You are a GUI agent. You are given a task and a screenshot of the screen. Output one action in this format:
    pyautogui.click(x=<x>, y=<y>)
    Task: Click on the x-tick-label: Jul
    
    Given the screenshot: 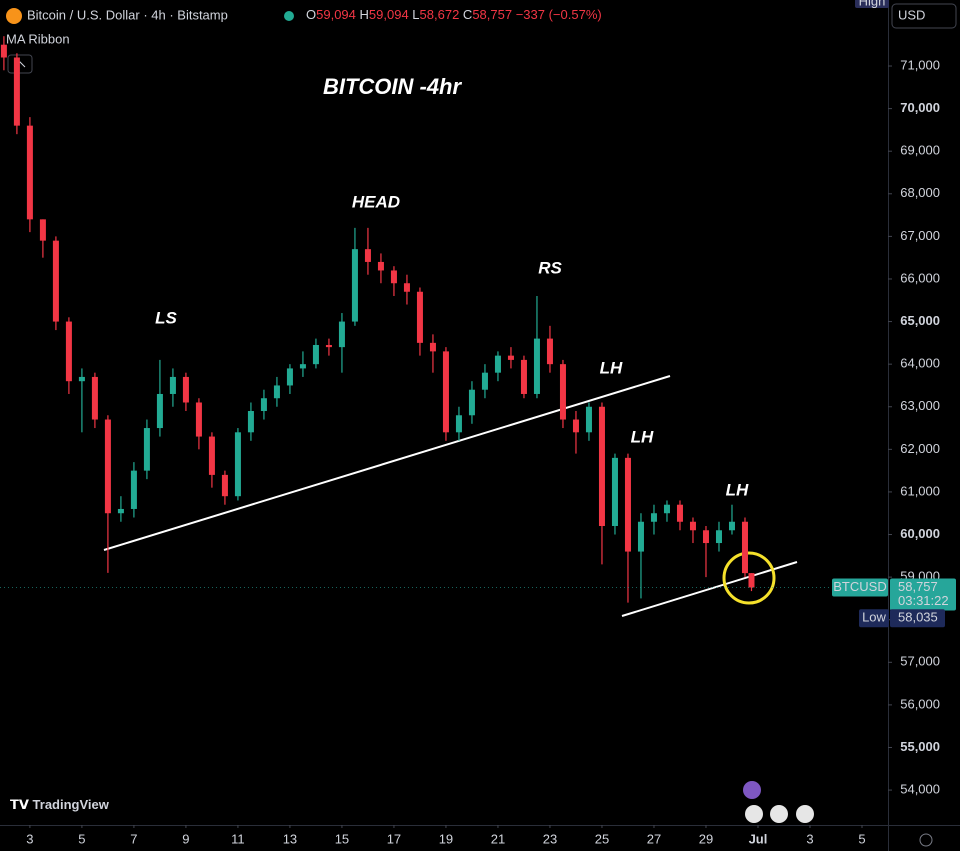 What is the action you would take?
    pyautogui.click(x=758, y=838)
    